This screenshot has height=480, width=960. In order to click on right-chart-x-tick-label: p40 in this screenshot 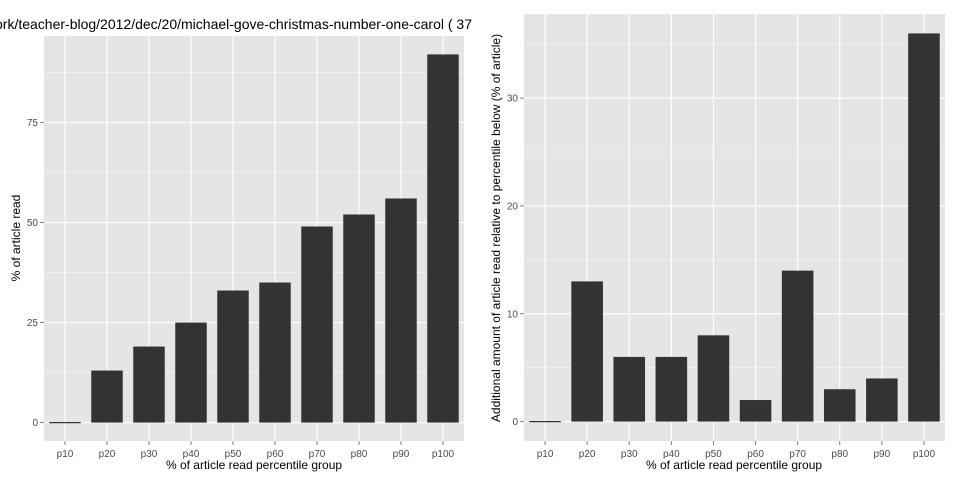, I will do `click(671, 454)`.